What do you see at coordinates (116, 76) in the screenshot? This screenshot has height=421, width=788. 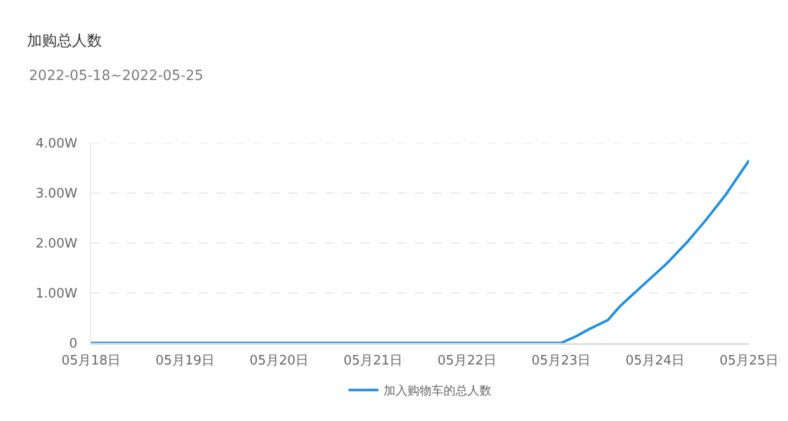 I see `chart-subtitle: 2022-05-18~2022-05-25` at bounding box center [116, 76].